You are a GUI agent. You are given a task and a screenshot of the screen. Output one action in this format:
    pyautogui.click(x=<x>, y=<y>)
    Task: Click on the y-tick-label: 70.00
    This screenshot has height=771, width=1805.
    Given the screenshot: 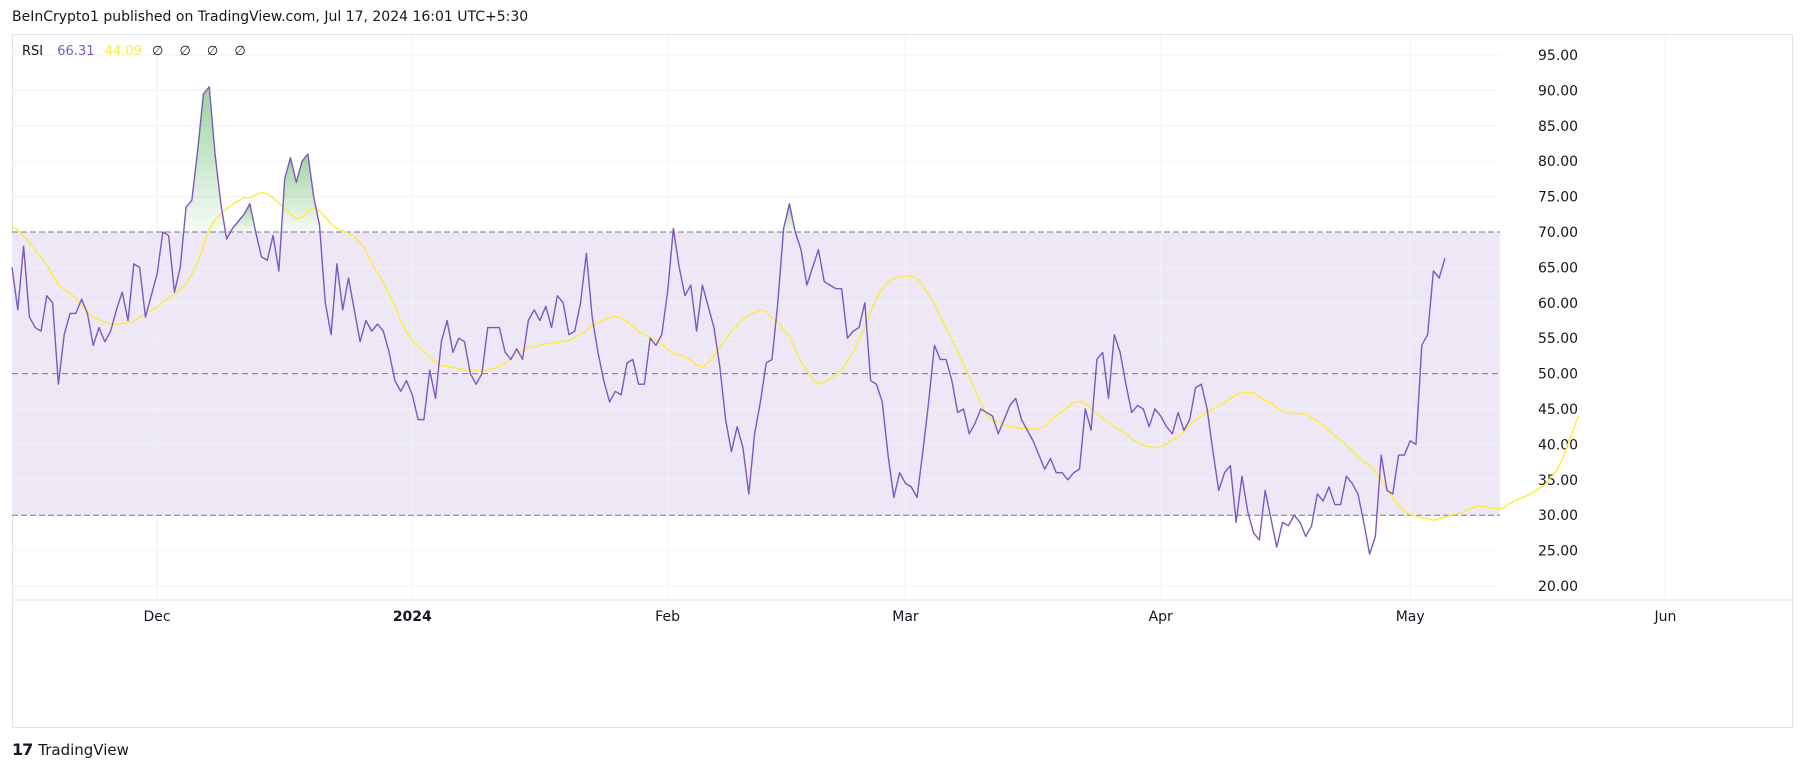 What is the action you would take?
    pyautogui.click(x=1558, y=233)
    